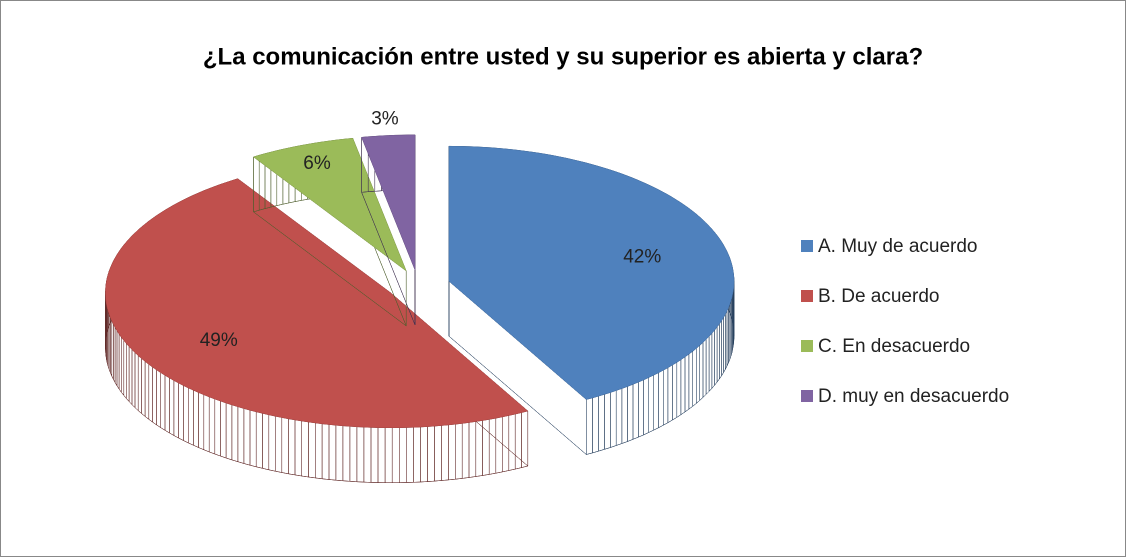  I want to click on data-label: 6%, so click(317, 163).